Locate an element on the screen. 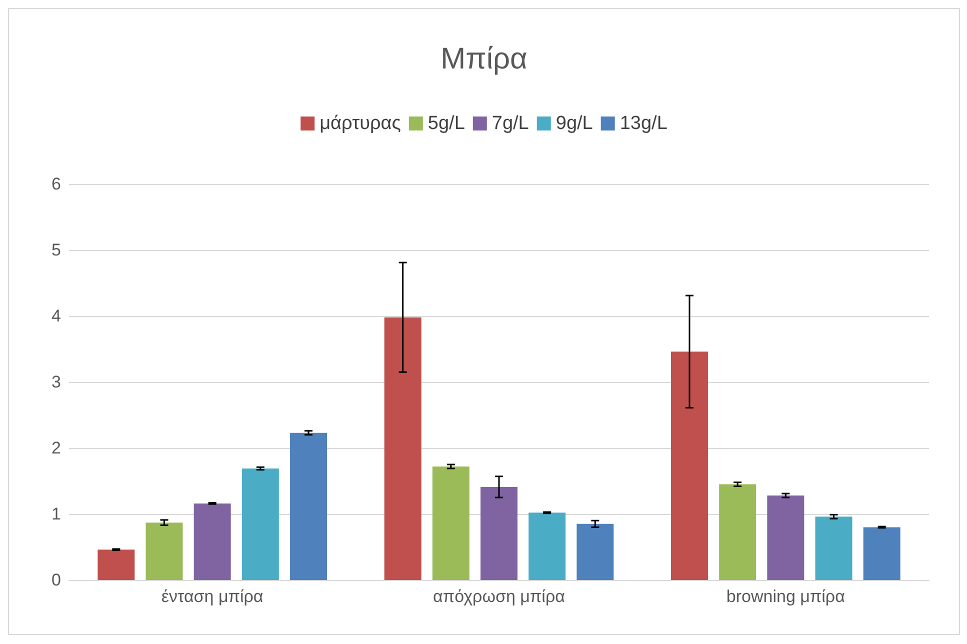 Image resolution: width=967 pixels, height=644 pixels. x-tick-label: απόχρωση μπίρα is located at coordinates (499, 596).